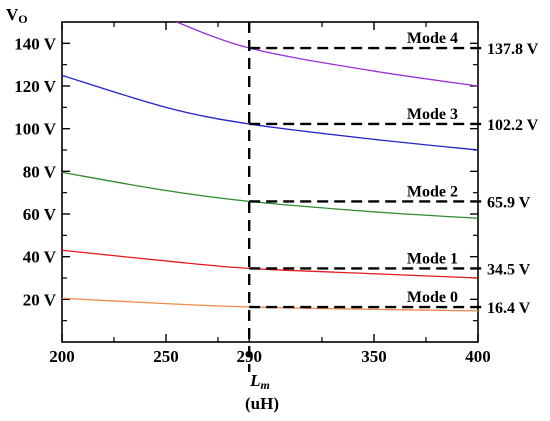  Describe the element at coordinates (513, 125) in the screenshot. I see `marker-value-label: 102.2 V` at that location.